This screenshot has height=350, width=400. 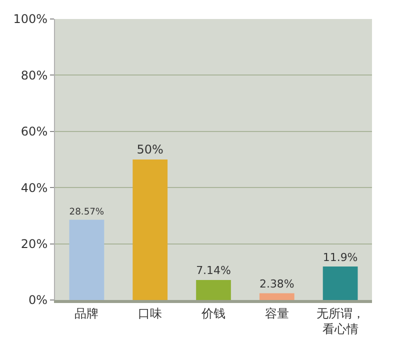 I want to click on data-label: 2.38%, so click(x=276, y=284).